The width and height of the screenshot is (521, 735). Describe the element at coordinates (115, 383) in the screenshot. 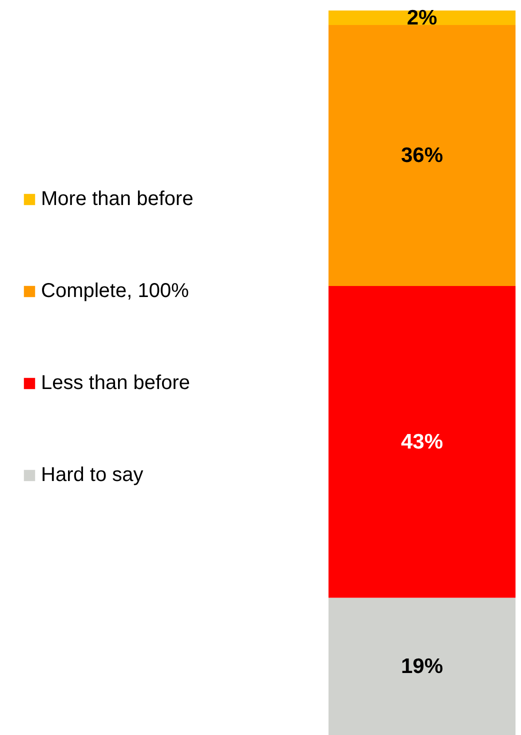

I see `legend-label: Less than before` at that location.